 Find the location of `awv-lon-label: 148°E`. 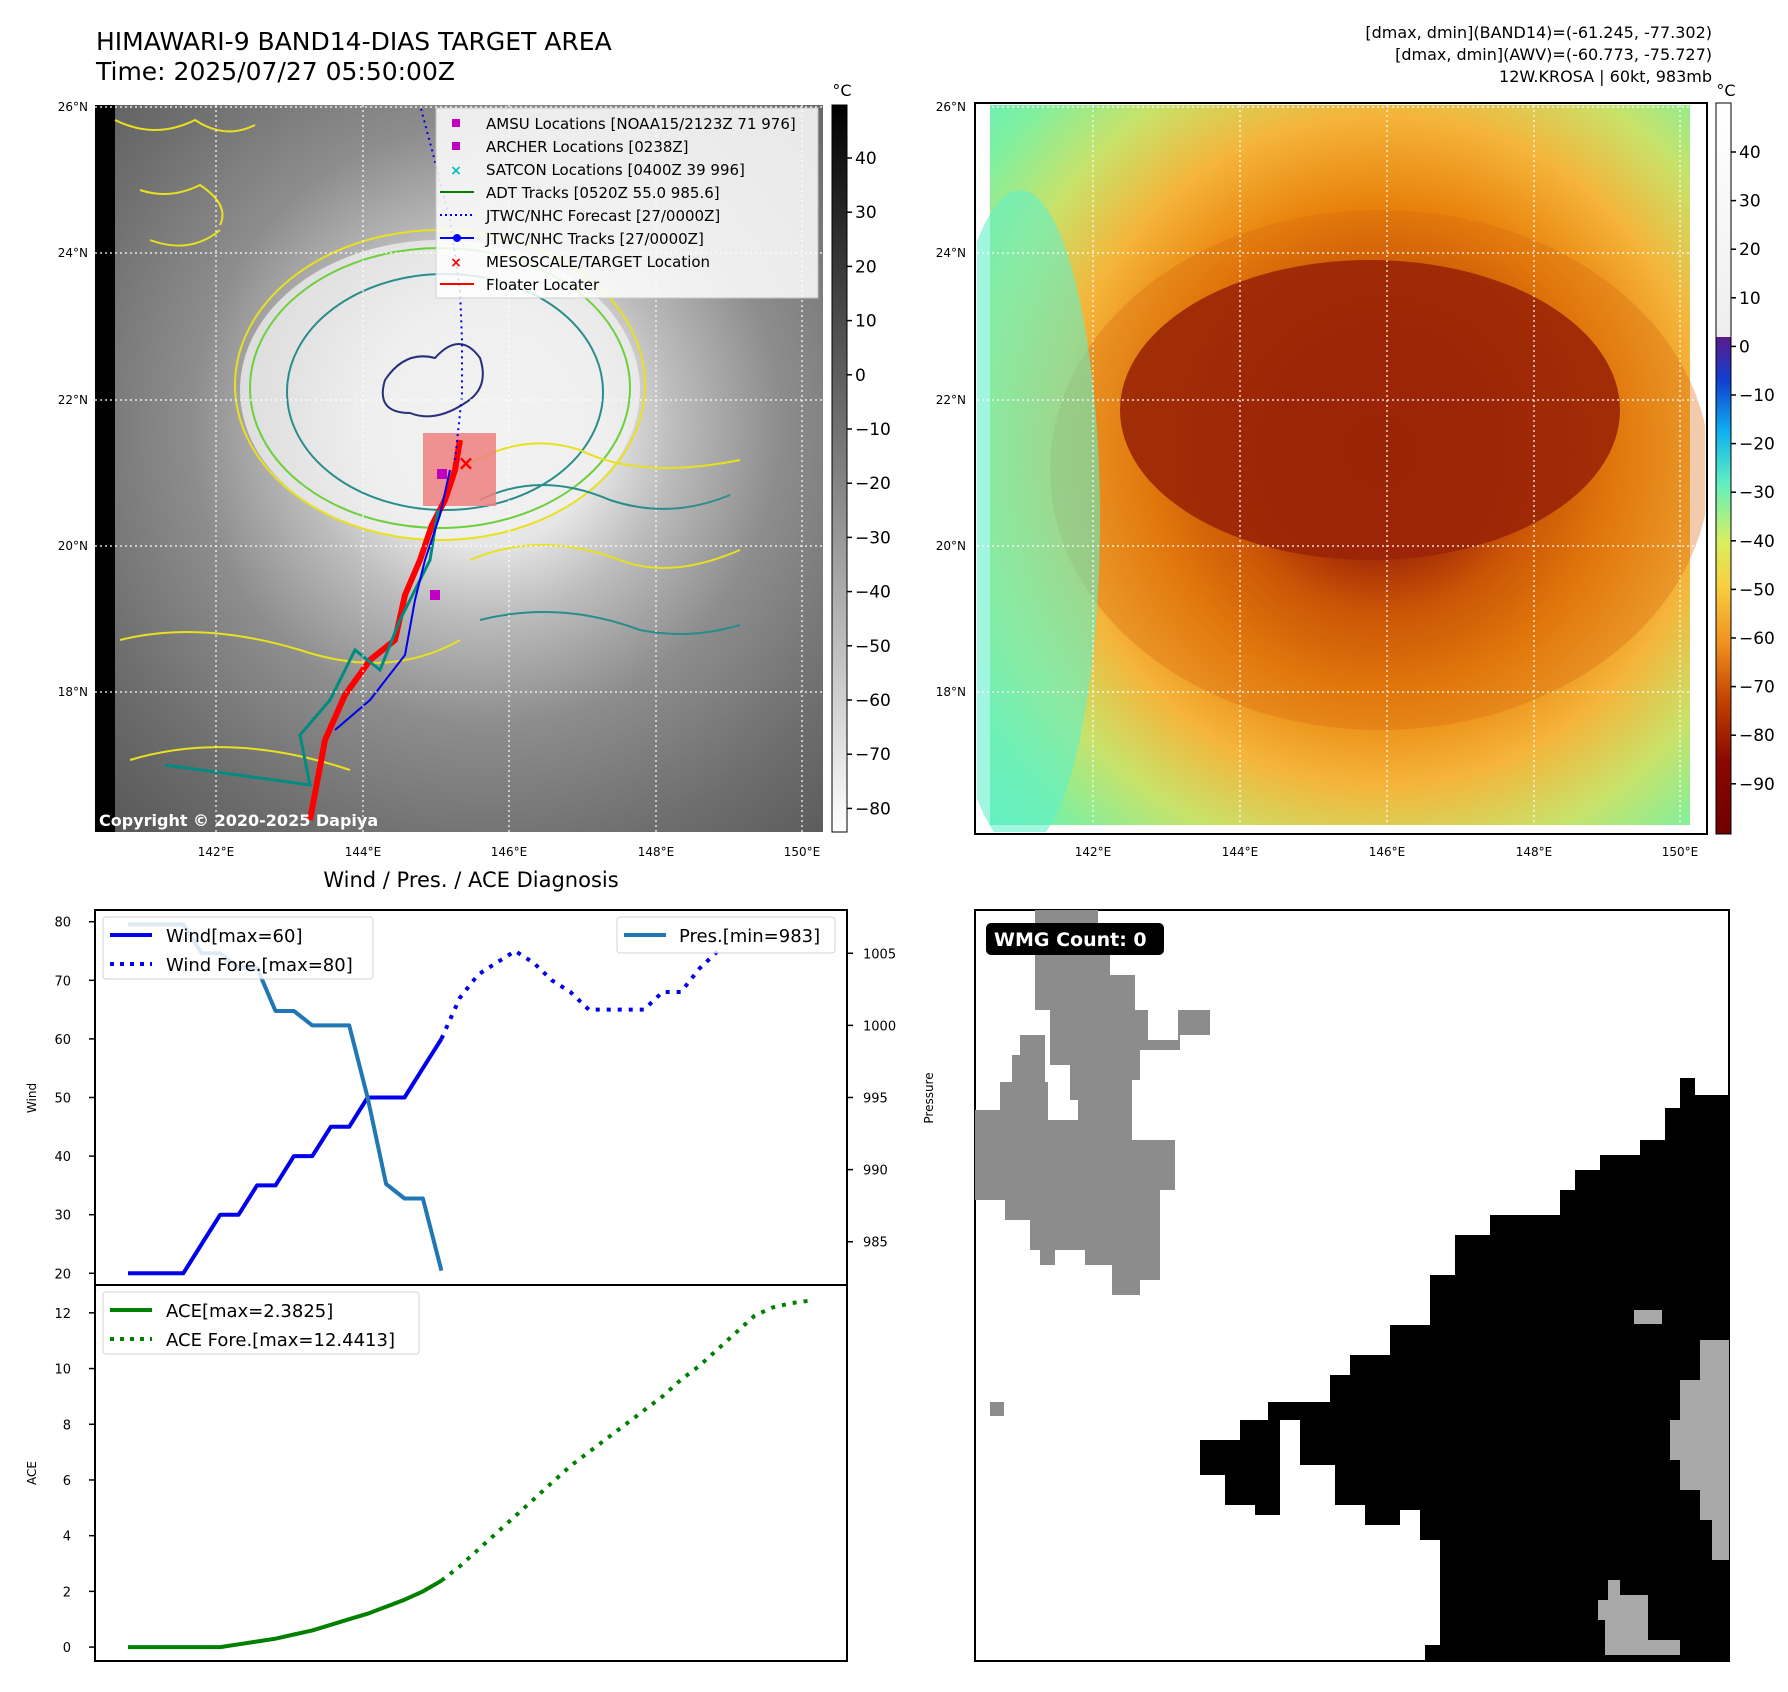

awv-lon-label: 148°E is located at coordinates (1534, 852).